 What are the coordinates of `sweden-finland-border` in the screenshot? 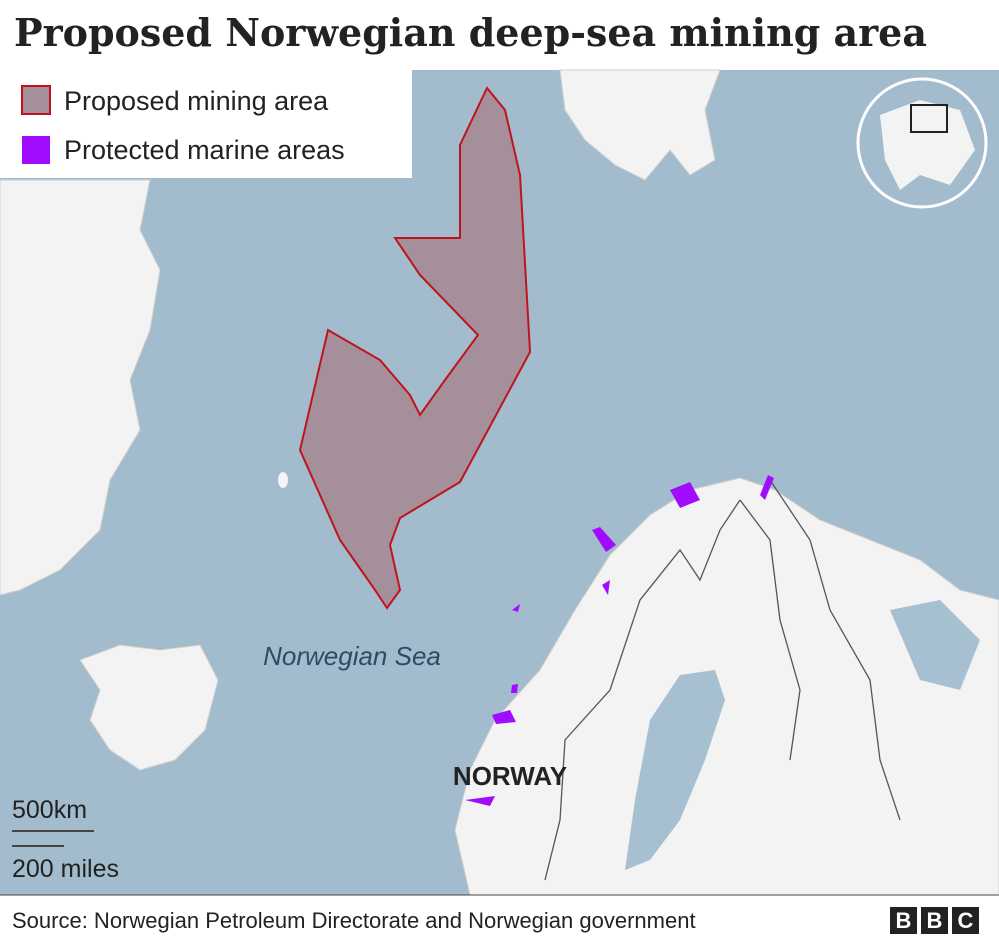 It's located at (770, 630).